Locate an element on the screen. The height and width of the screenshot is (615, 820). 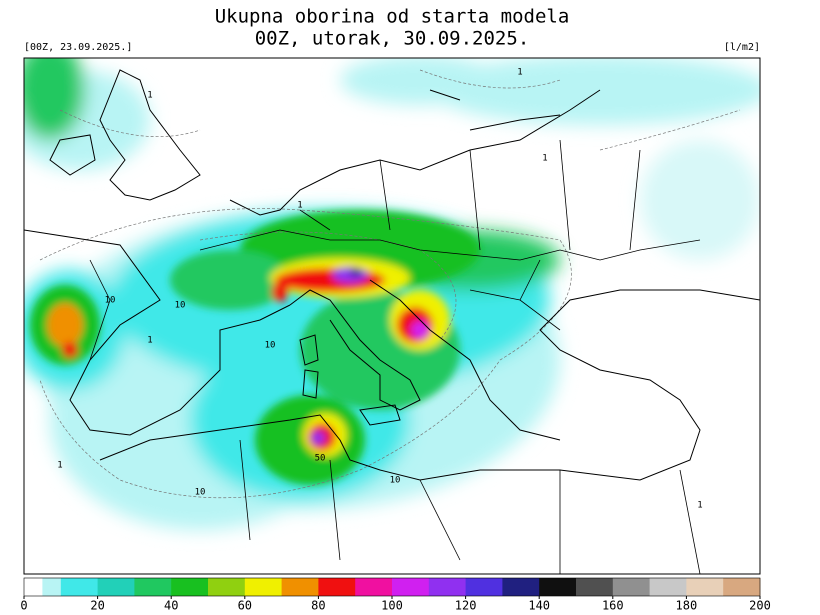
colorbar-tick-label: 200 is located at coordinates (760, 606).